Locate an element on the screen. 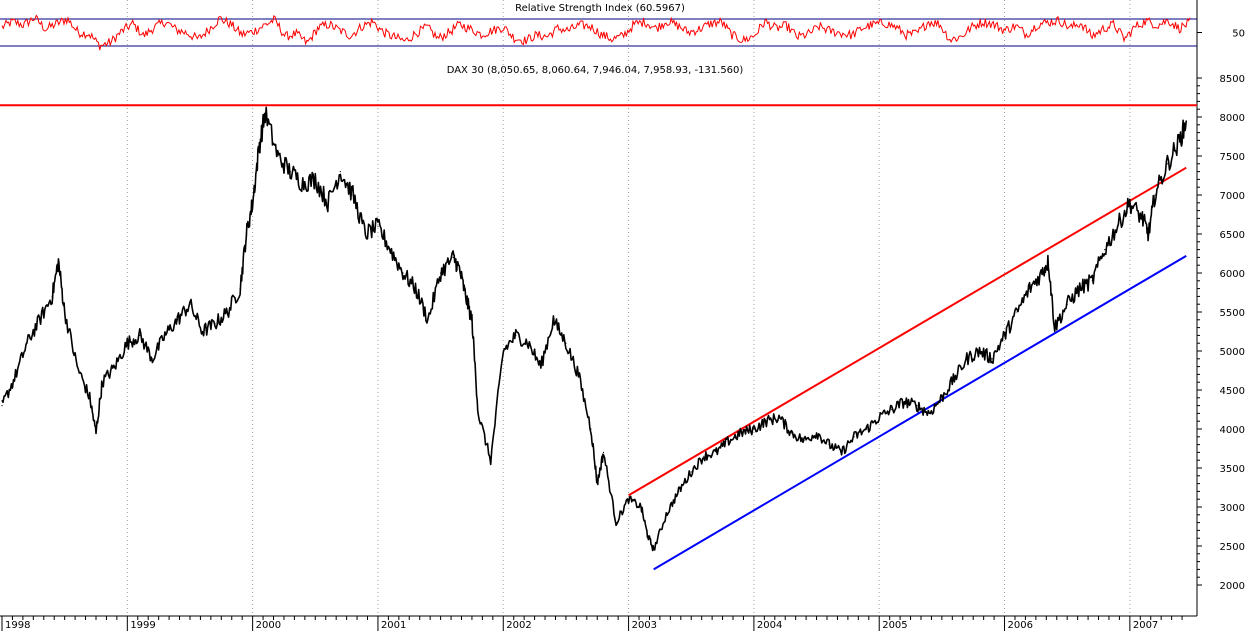 The height and width of the screenshot is (631, 1250). year-label: 2006 is located at coordinates (1020, 625).